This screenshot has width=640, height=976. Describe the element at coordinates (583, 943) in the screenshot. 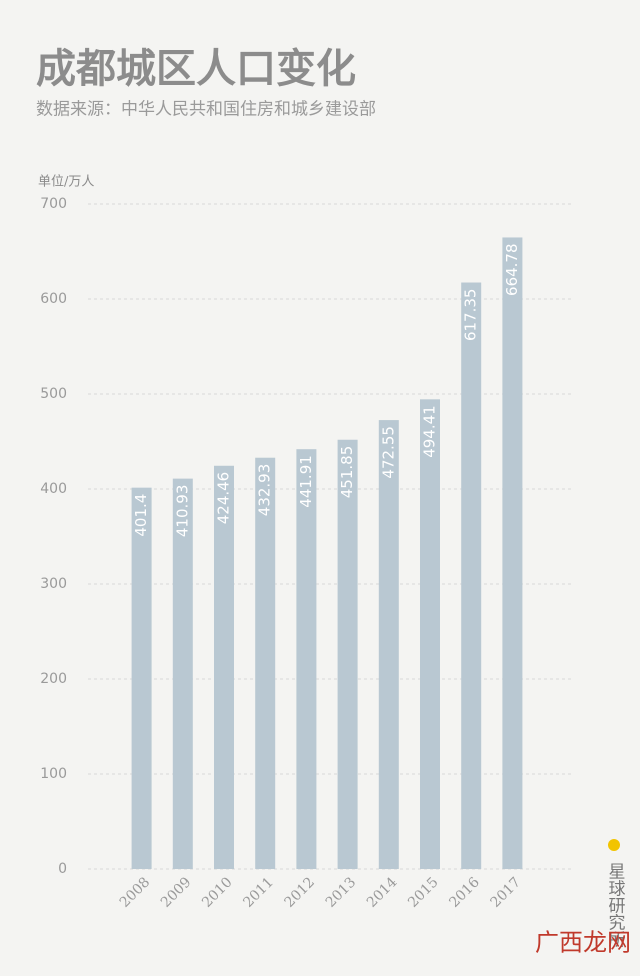

I see `watermark: 广西龙网` at that location.